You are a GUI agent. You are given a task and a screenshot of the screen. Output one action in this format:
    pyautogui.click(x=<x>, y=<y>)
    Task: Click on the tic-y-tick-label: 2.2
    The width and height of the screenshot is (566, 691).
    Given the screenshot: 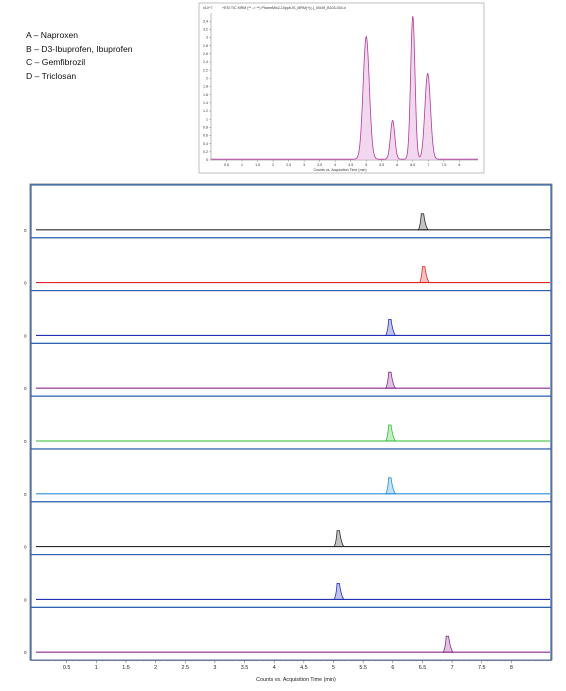 What is the action you would take?
    pyautogui.click(x=205, y=70)
    